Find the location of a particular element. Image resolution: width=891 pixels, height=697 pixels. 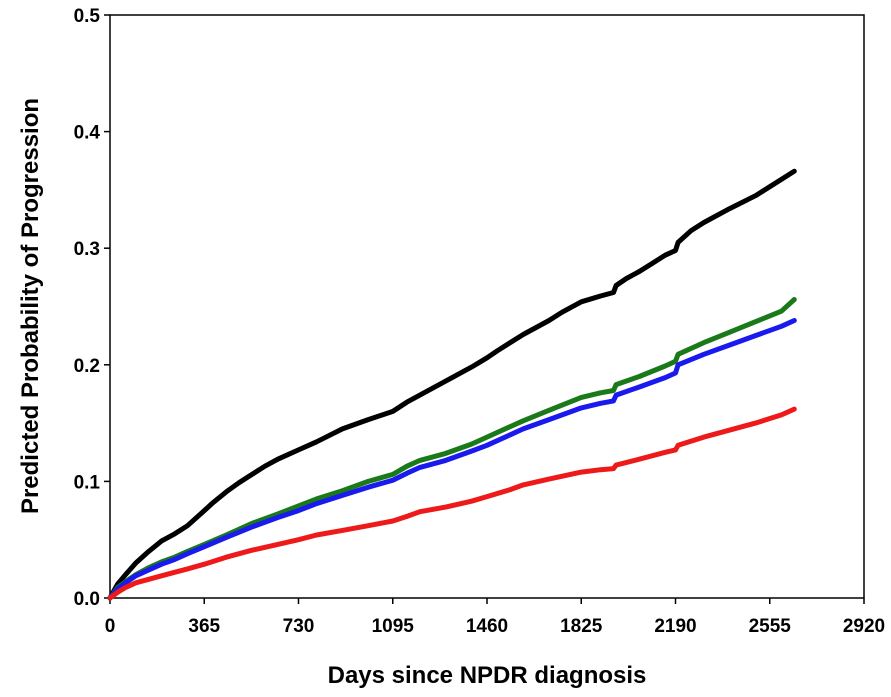

x-tick-label: 2555 is located at coordinates (770, 626).